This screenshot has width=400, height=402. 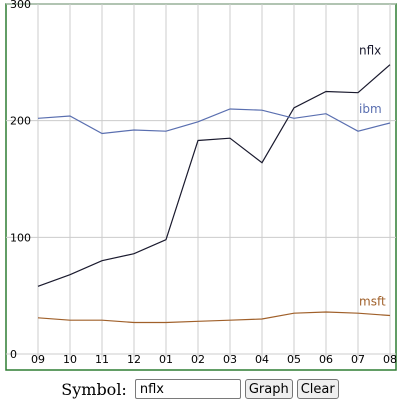 I want to click on x-tick-label: 02, so click(x=198, y=359).